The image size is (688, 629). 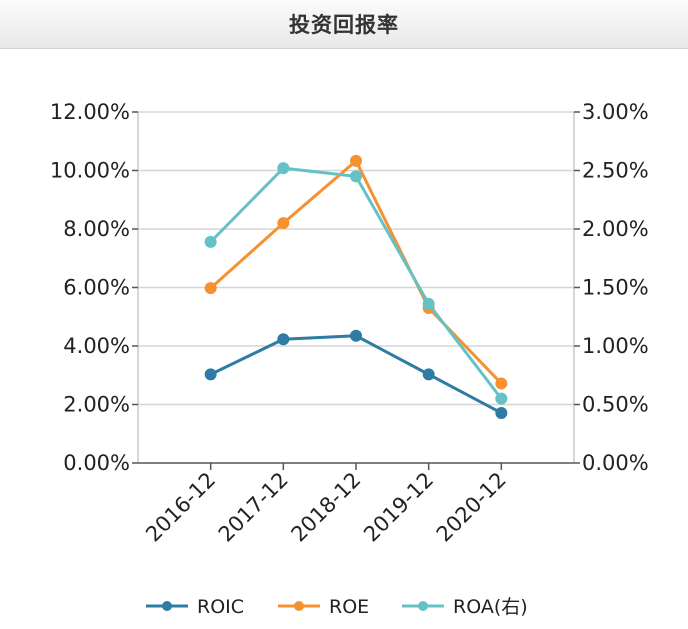 I want to click on series-line, so click(x=356, y=374).